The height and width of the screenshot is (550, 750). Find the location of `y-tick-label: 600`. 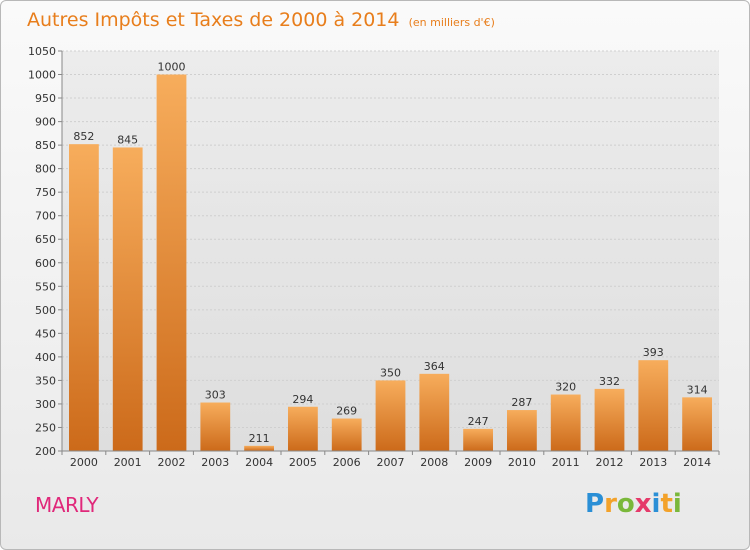

y-tick-label: 600 is located at coordinates (45, 263).